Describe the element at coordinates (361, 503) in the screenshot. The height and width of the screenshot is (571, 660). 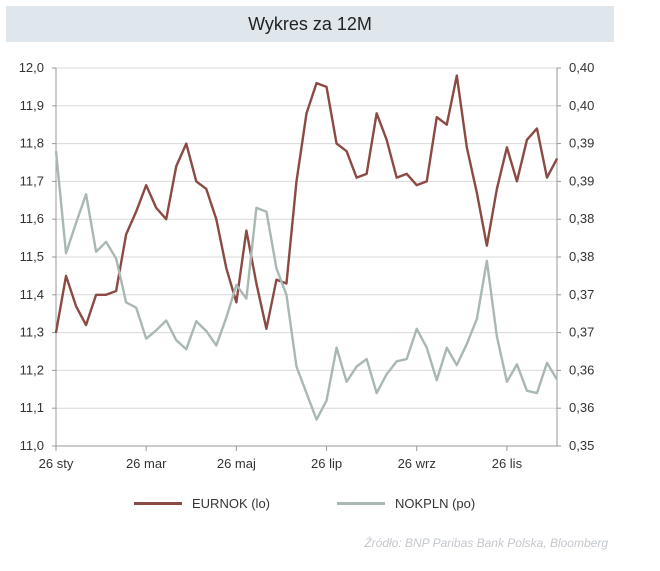
I see `legend-swatch-nokpln` at that location.